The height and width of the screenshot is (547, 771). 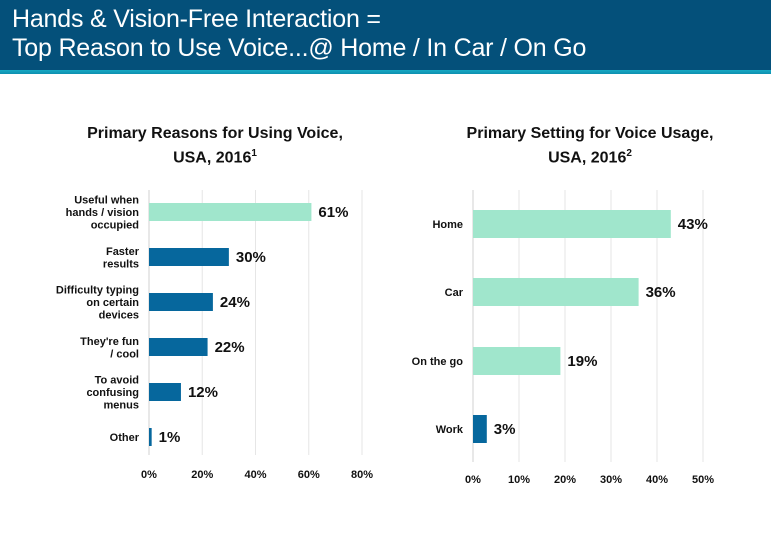 What do you see at coordinates (385, 72) in the screenshot?
I see `header-accent-line` at bounding box center [385, 72].